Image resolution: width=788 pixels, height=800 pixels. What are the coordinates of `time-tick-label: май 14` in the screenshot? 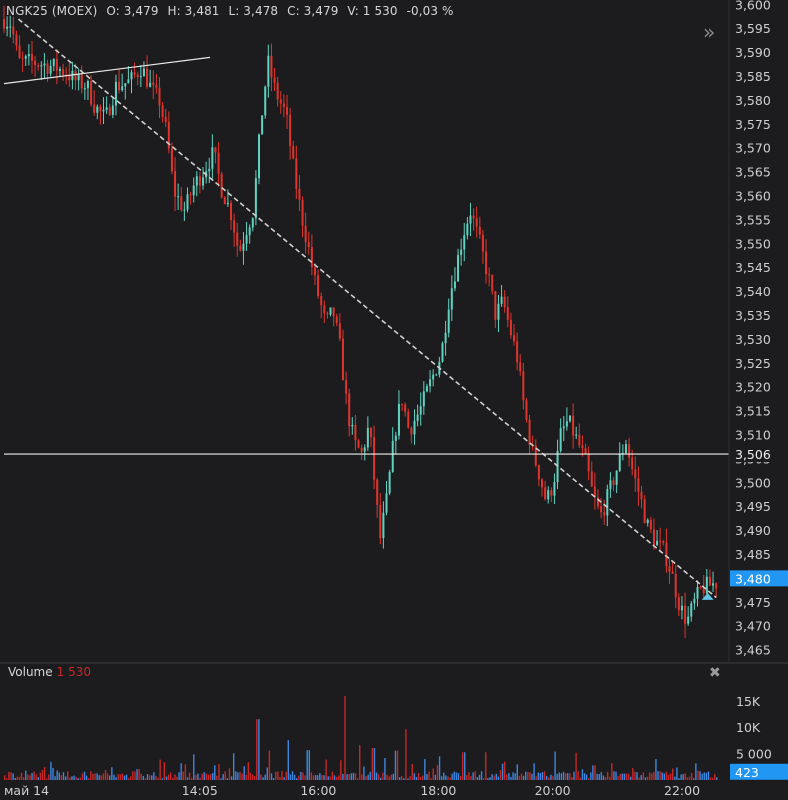 It's located at (26, 790).